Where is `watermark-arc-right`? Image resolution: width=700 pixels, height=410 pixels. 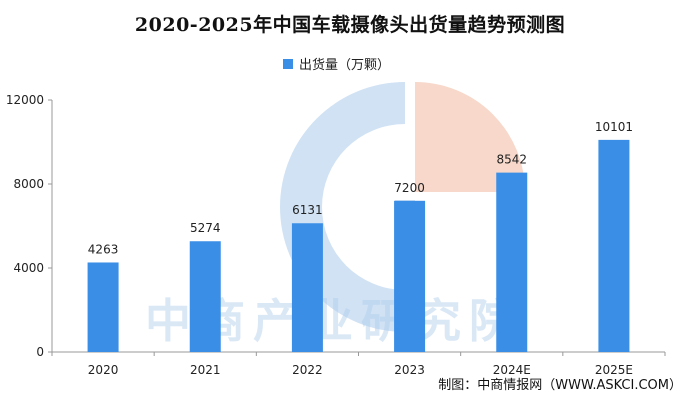 watermark-arc-right is located at coordinates (470, 137).